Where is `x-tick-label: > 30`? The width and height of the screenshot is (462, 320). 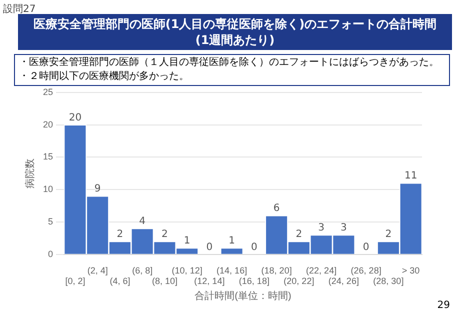
x-tick-label: > 30 is located at coordinates (411, 270).